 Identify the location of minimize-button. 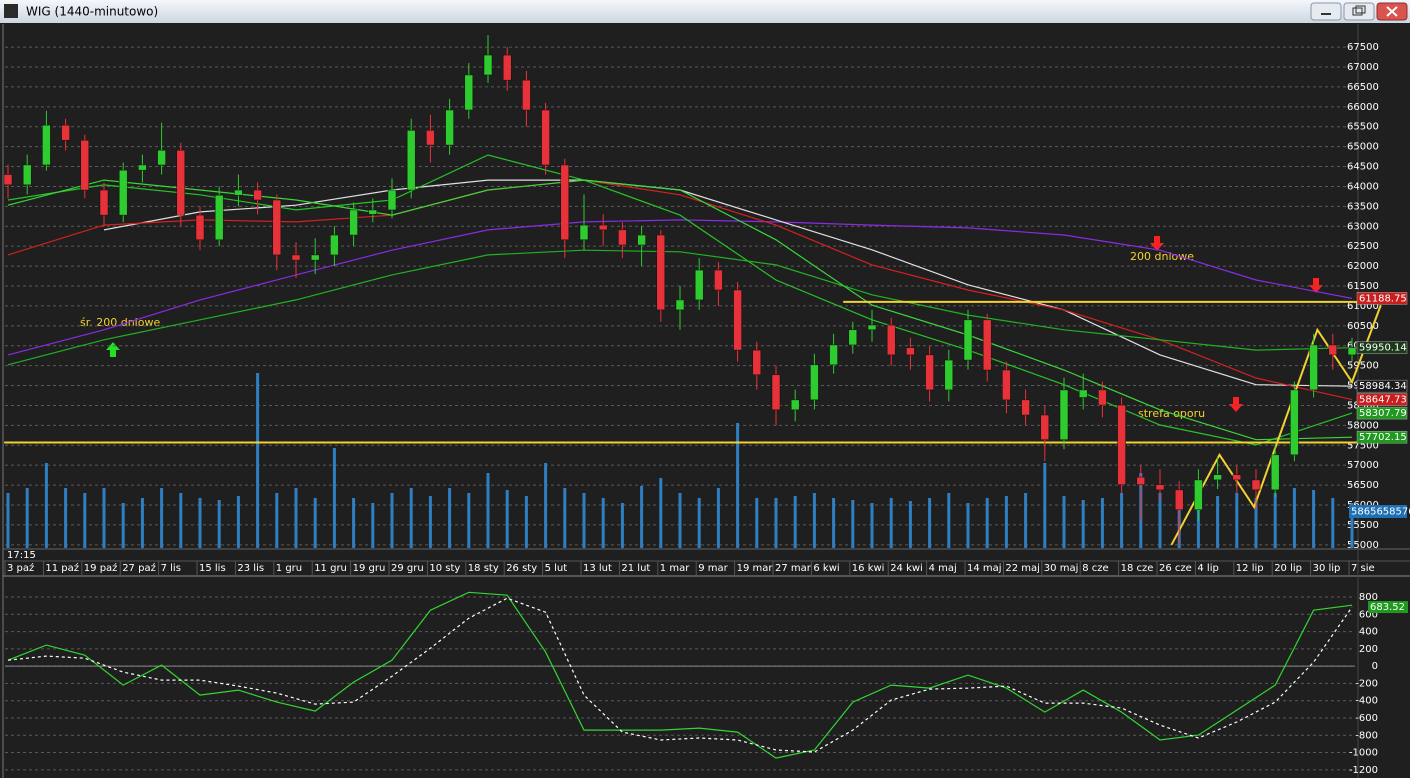
(1326, 11).